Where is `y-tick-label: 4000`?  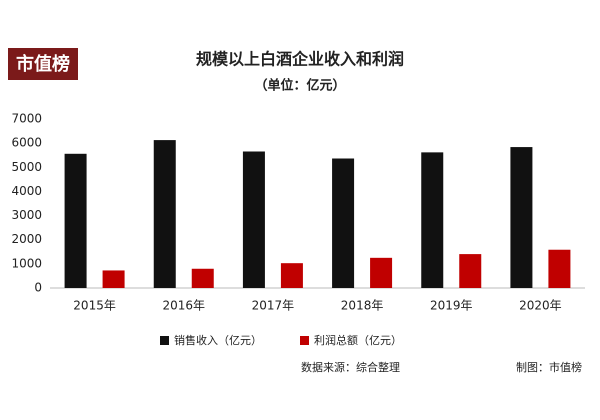
y-tick-label: 4000 is located at coordinates (26, 191).